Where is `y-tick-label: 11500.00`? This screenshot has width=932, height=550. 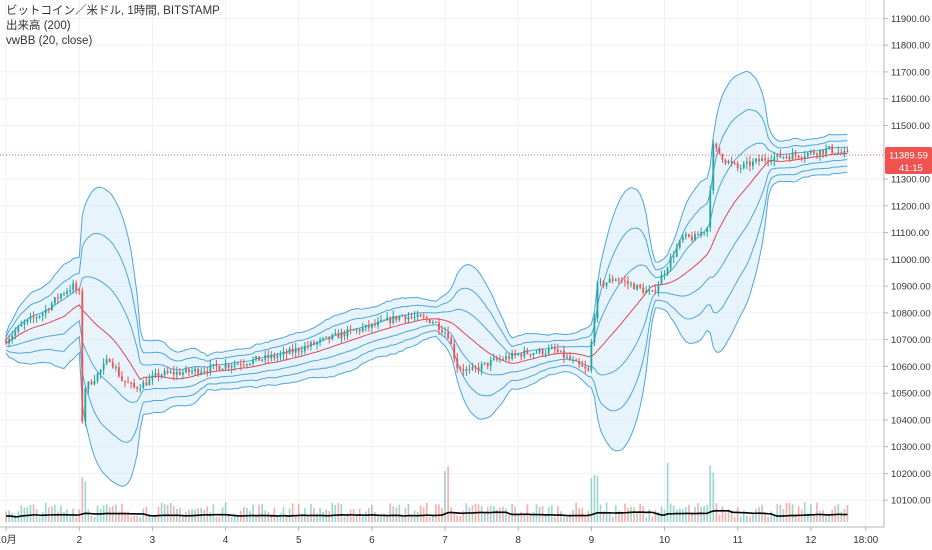
y-tick-label: 11500.00 is located at coordinates (910, 126).